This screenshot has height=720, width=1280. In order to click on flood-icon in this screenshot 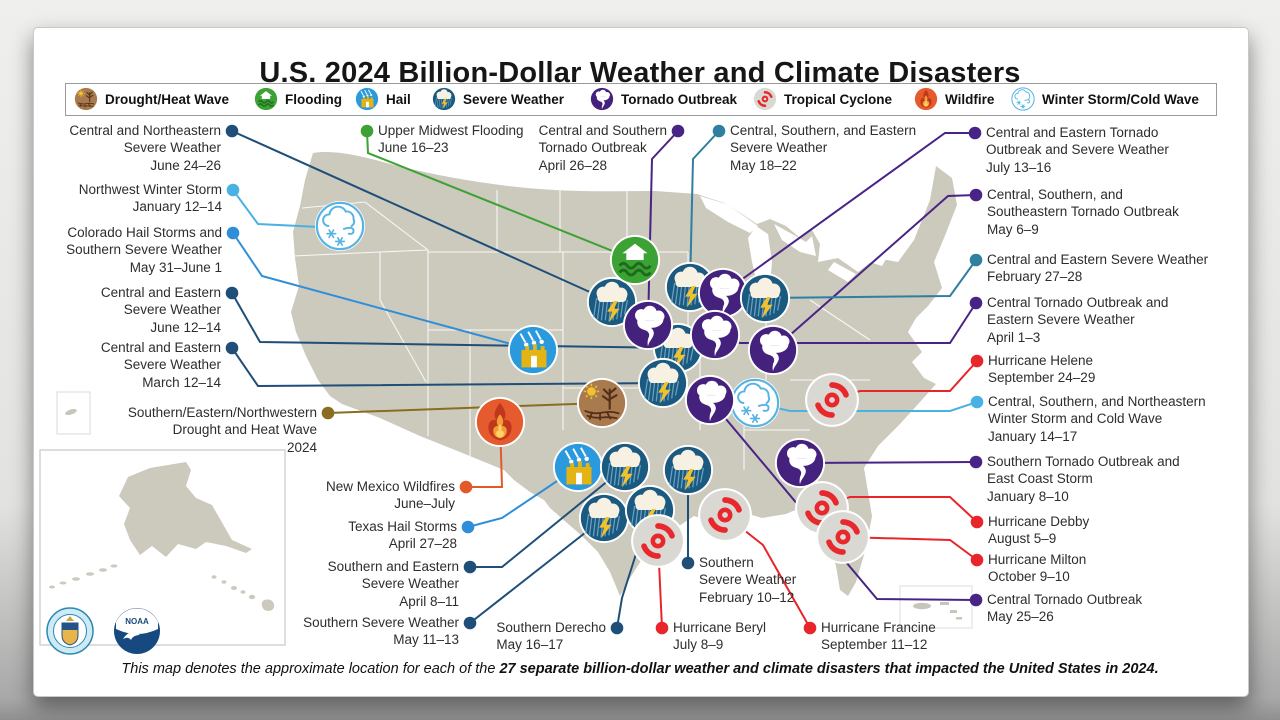, I will do `click(635, 260)`.